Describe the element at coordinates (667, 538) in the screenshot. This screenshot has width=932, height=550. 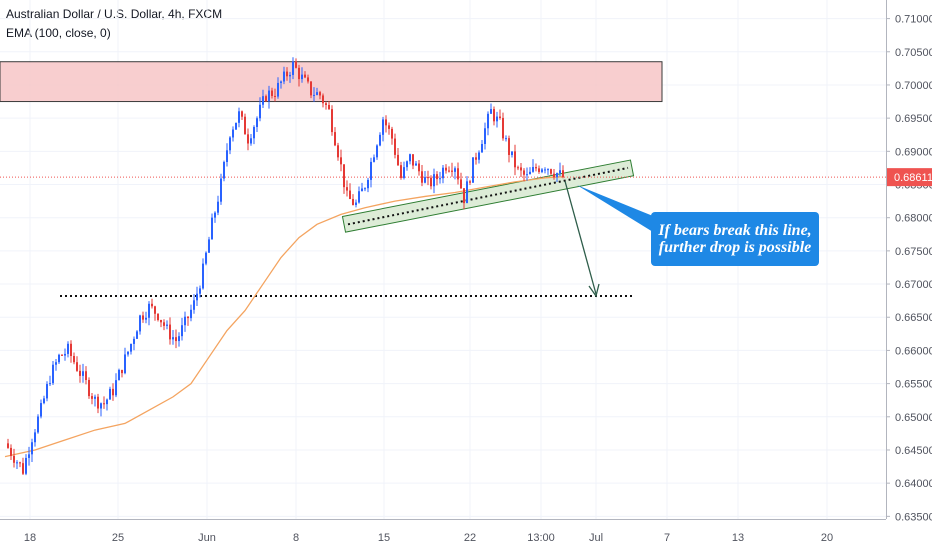
I see `x-tick-label: 7` at that location.